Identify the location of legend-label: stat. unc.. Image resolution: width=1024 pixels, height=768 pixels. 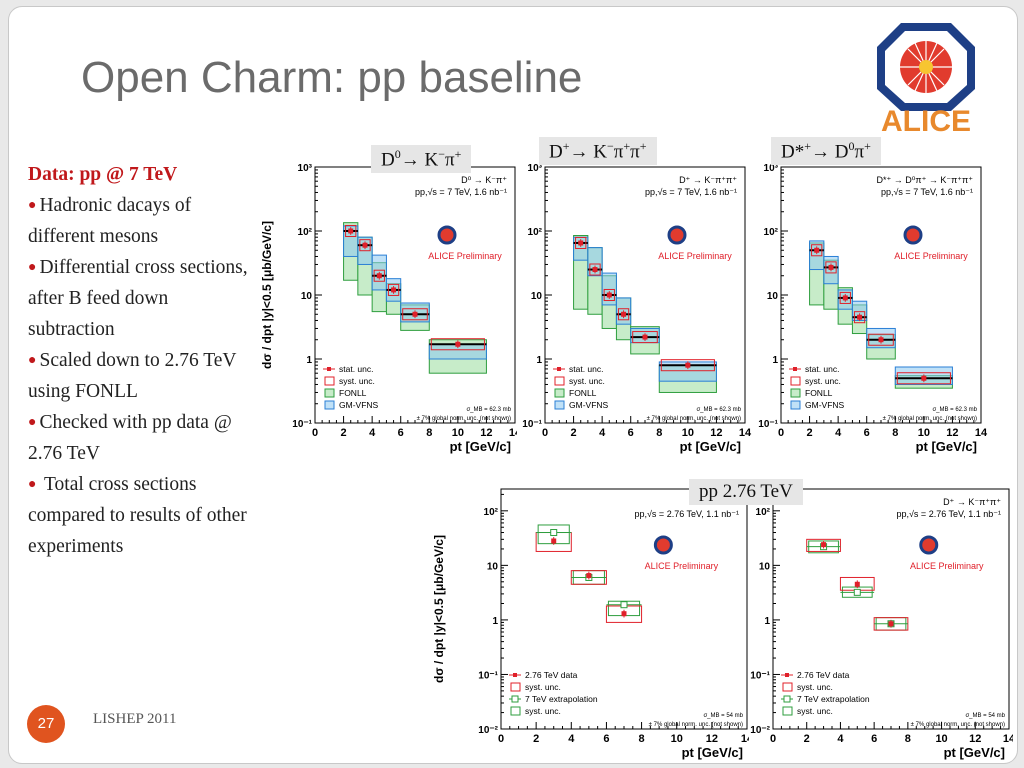
(356, 369).